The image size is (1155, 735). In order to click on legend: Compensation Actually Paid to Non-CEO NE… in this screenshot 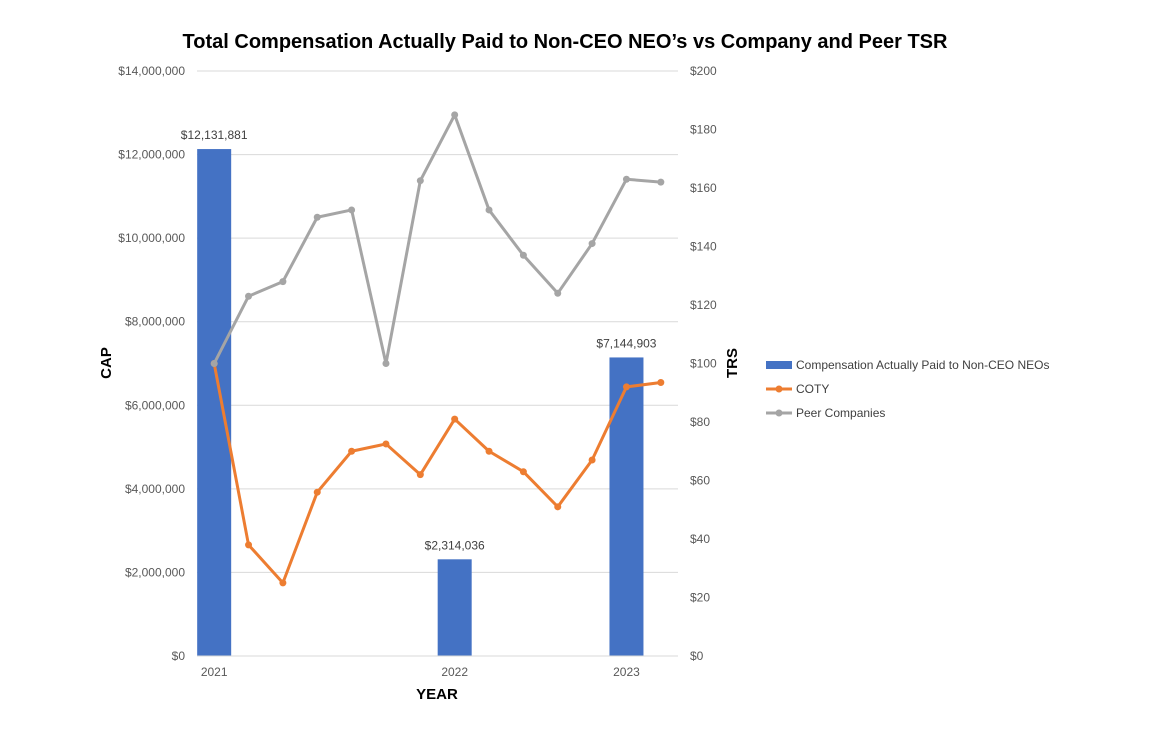, I will do `click(907, 389)`.